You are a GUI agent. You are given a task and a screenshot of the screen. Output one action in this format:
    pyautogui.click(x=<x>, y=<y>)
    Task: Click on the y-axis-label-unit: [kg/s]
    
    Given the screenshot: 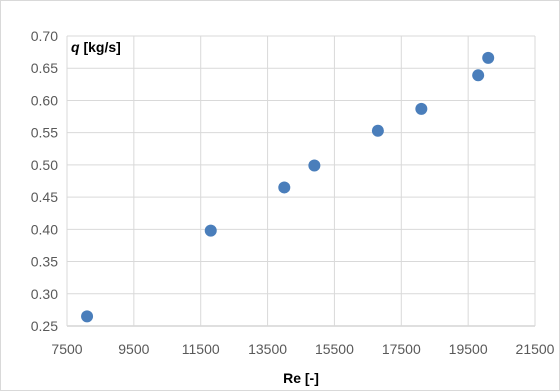 What is the action you would take?
    pyautogui.click(x=100, y=47)
    